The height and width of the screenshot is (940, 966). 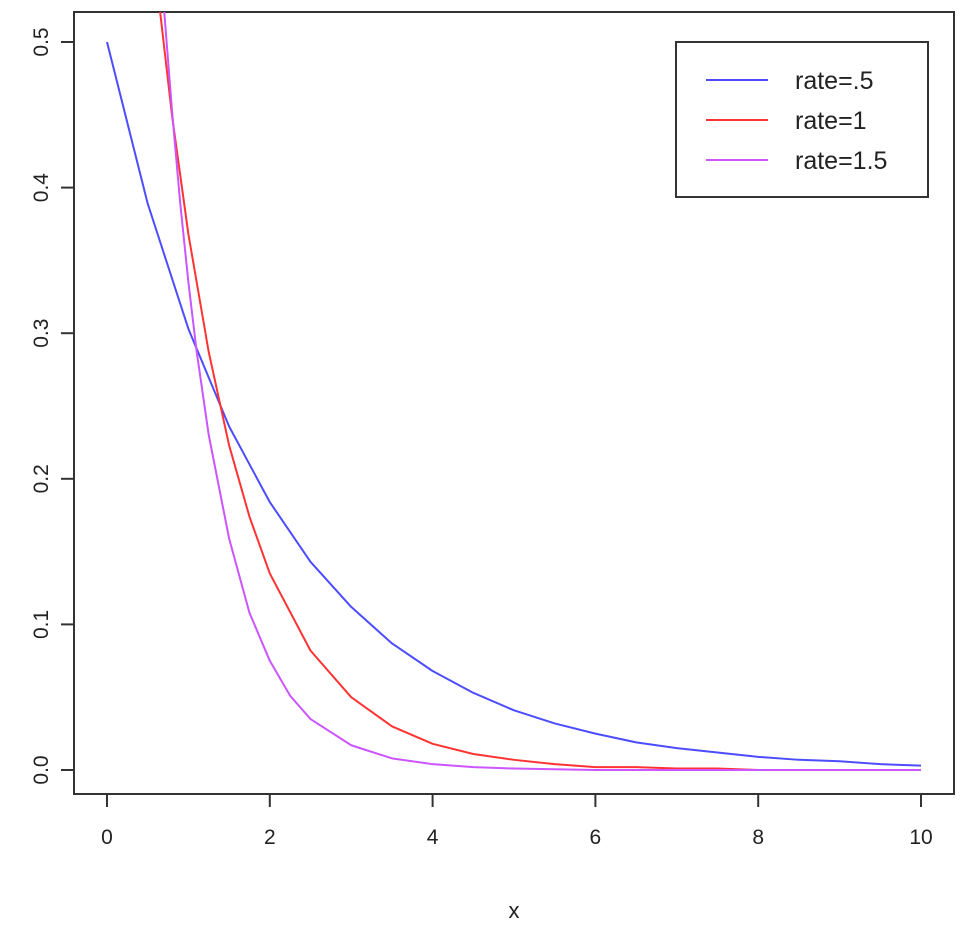 I want to click on legend-label-3: rate=1.5, so click(x=841, y=161).